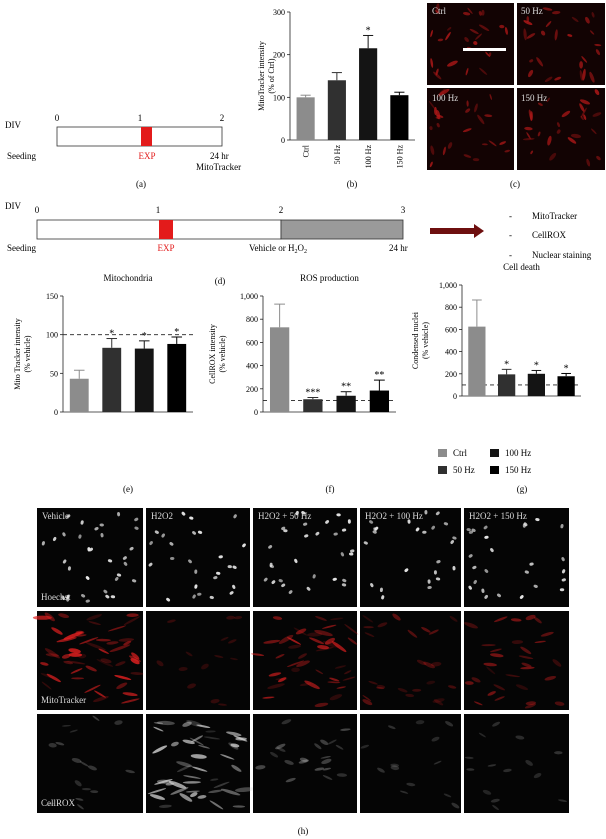 The image size is (606, 839). I want to click on panel-h-image-r0-c4: H2O2 + 150 Hz, so click(516, 557).